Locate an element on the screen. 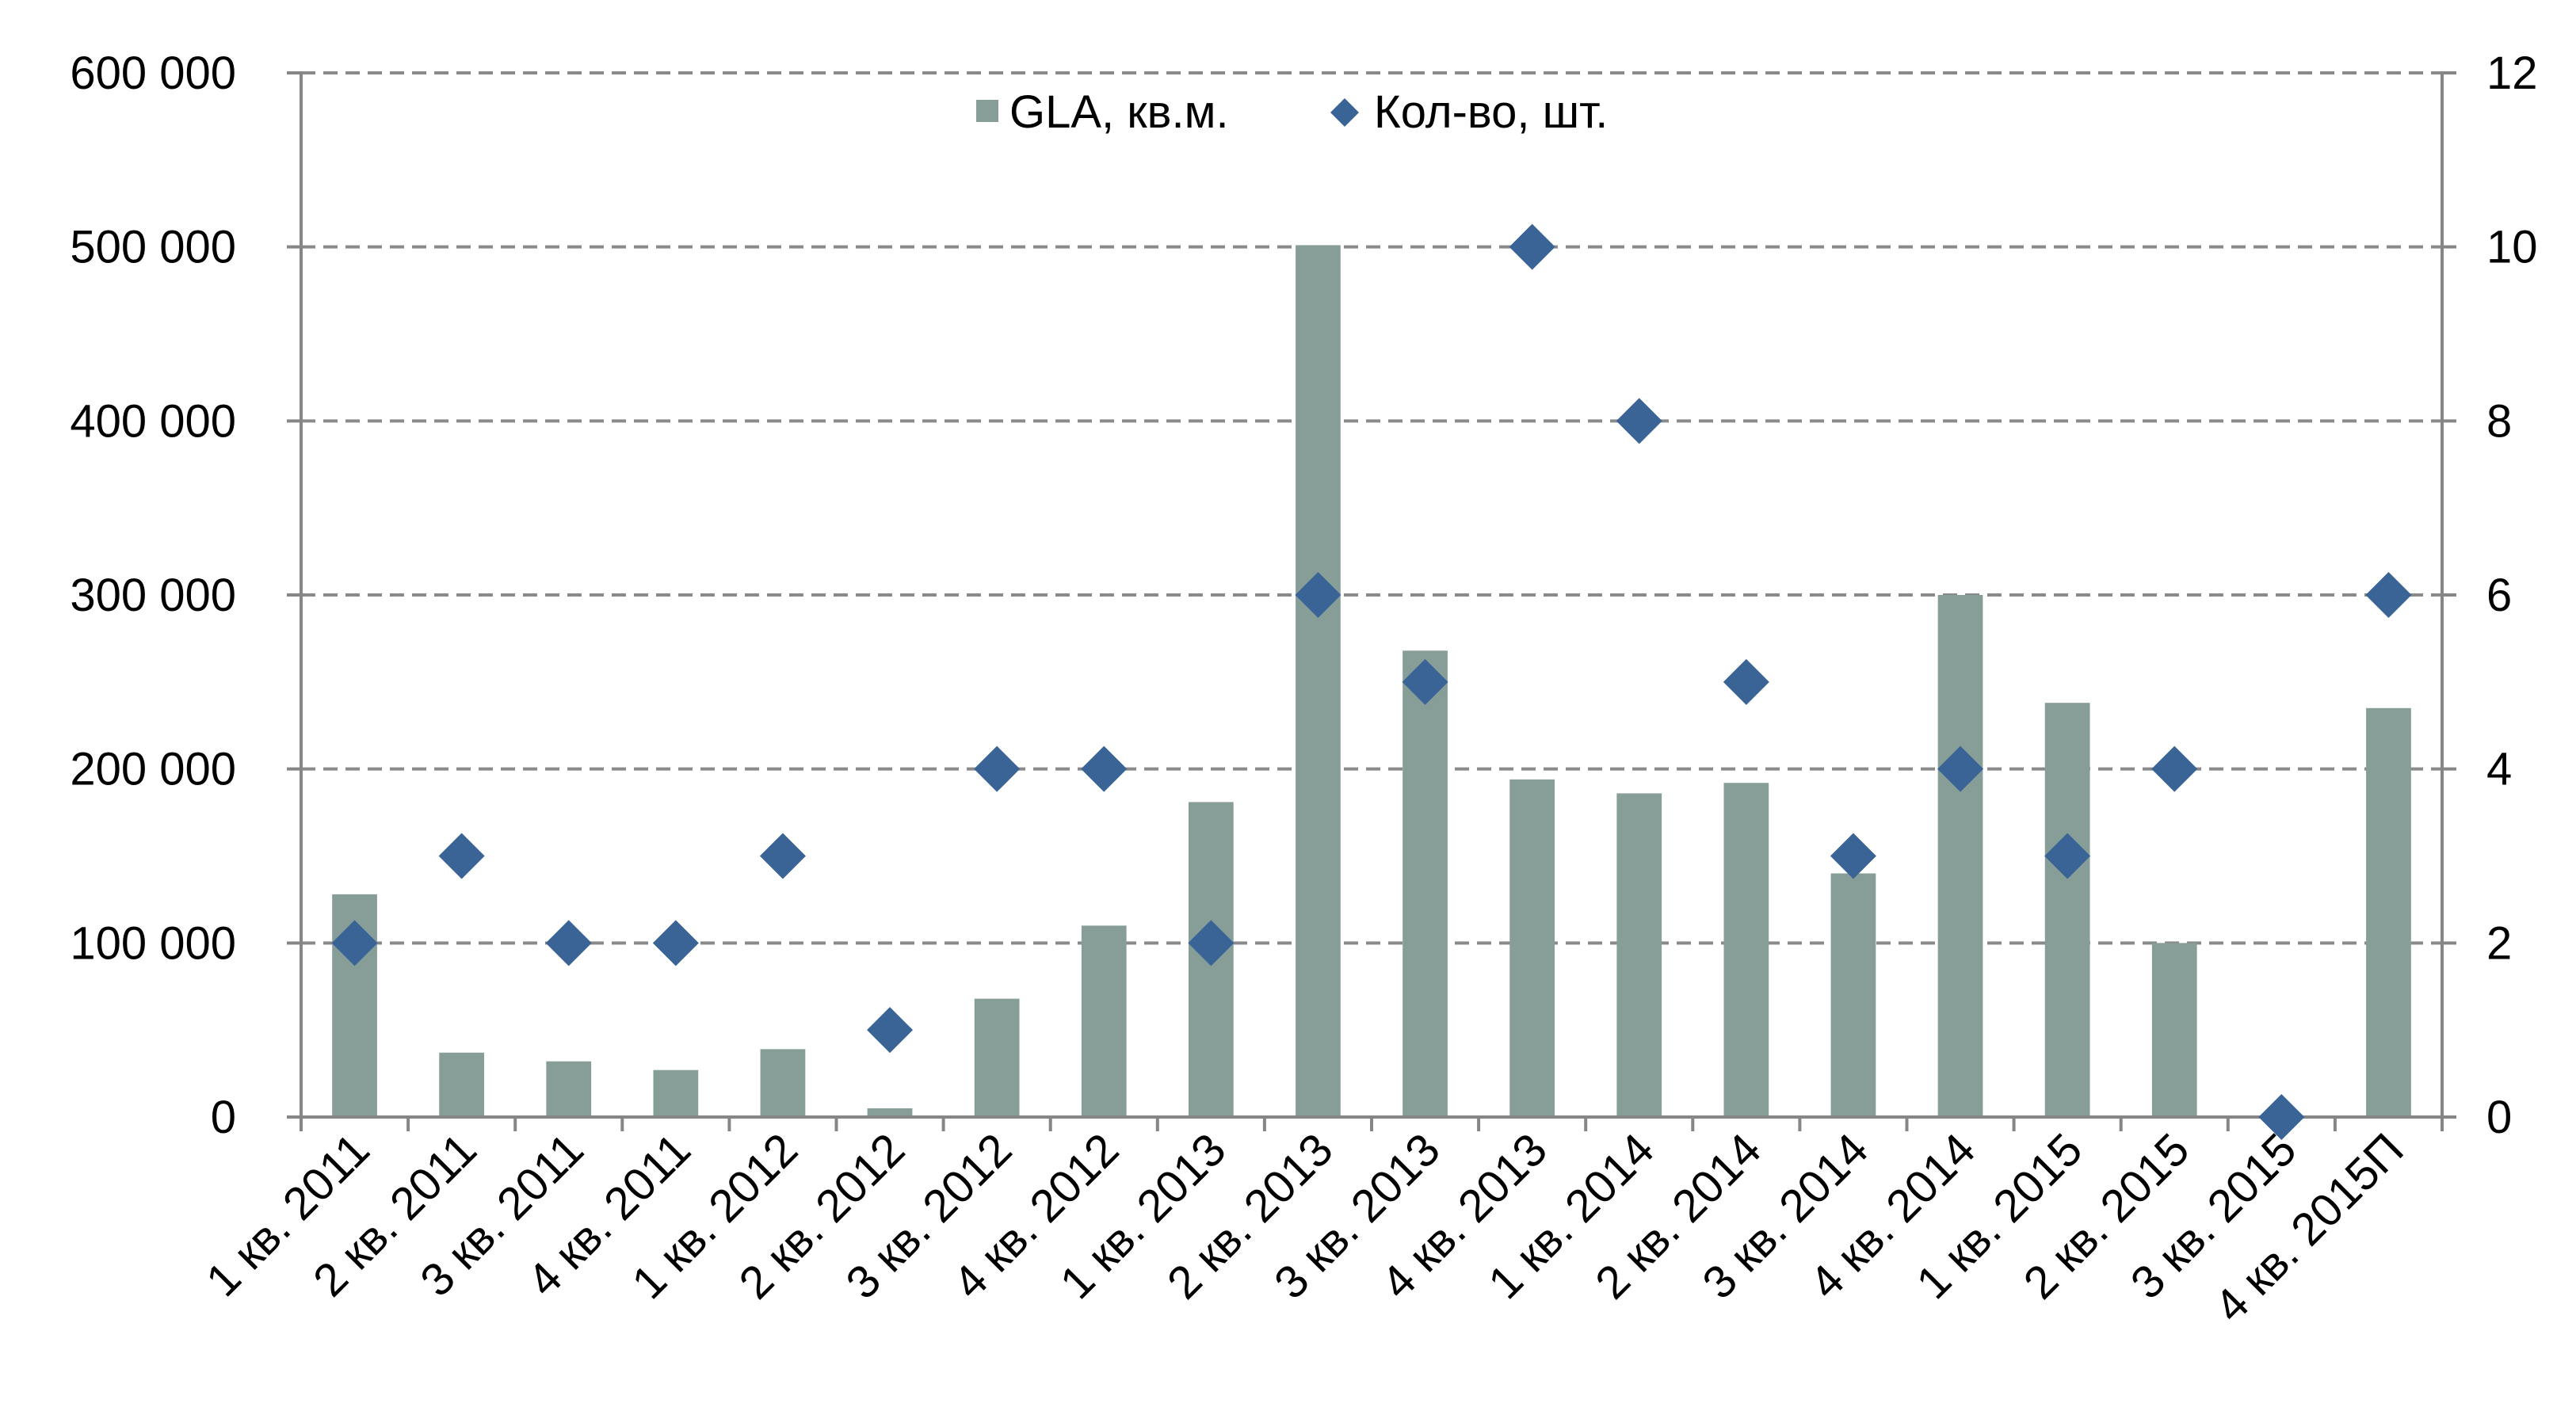  y-tick-label-right: 2 is located at coordinates (2499, 943).